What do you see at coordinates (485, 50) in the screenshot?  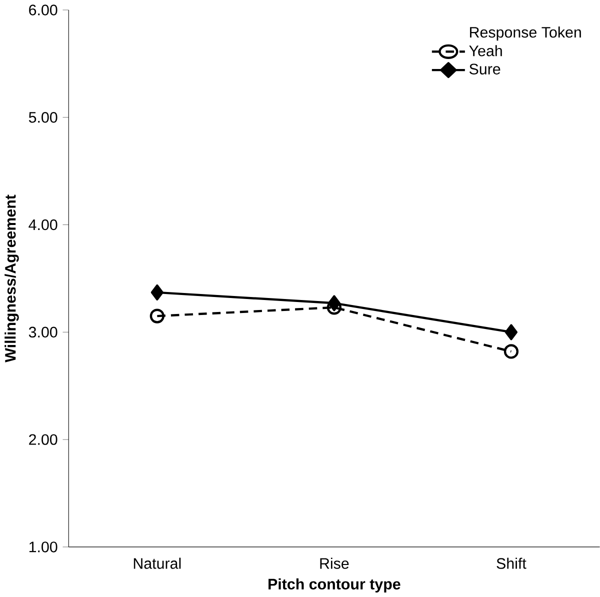 I see `legend-label: Yeah` at bounding box center [485, 50].